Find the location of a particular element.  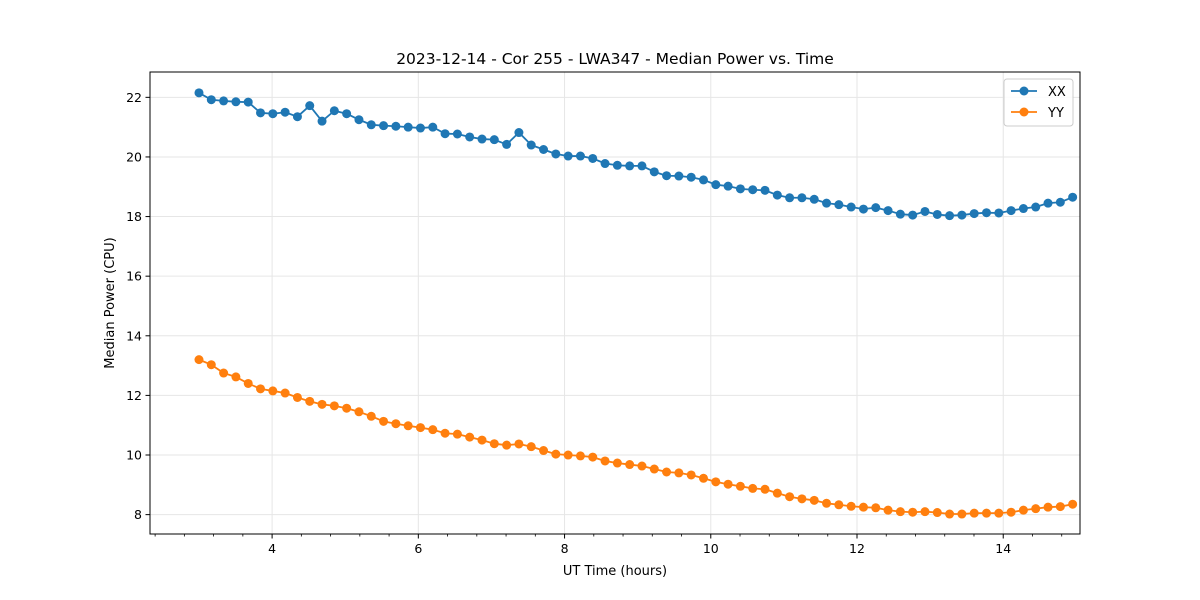

x-tick-label: 10 is located at coordinates (711, 548).